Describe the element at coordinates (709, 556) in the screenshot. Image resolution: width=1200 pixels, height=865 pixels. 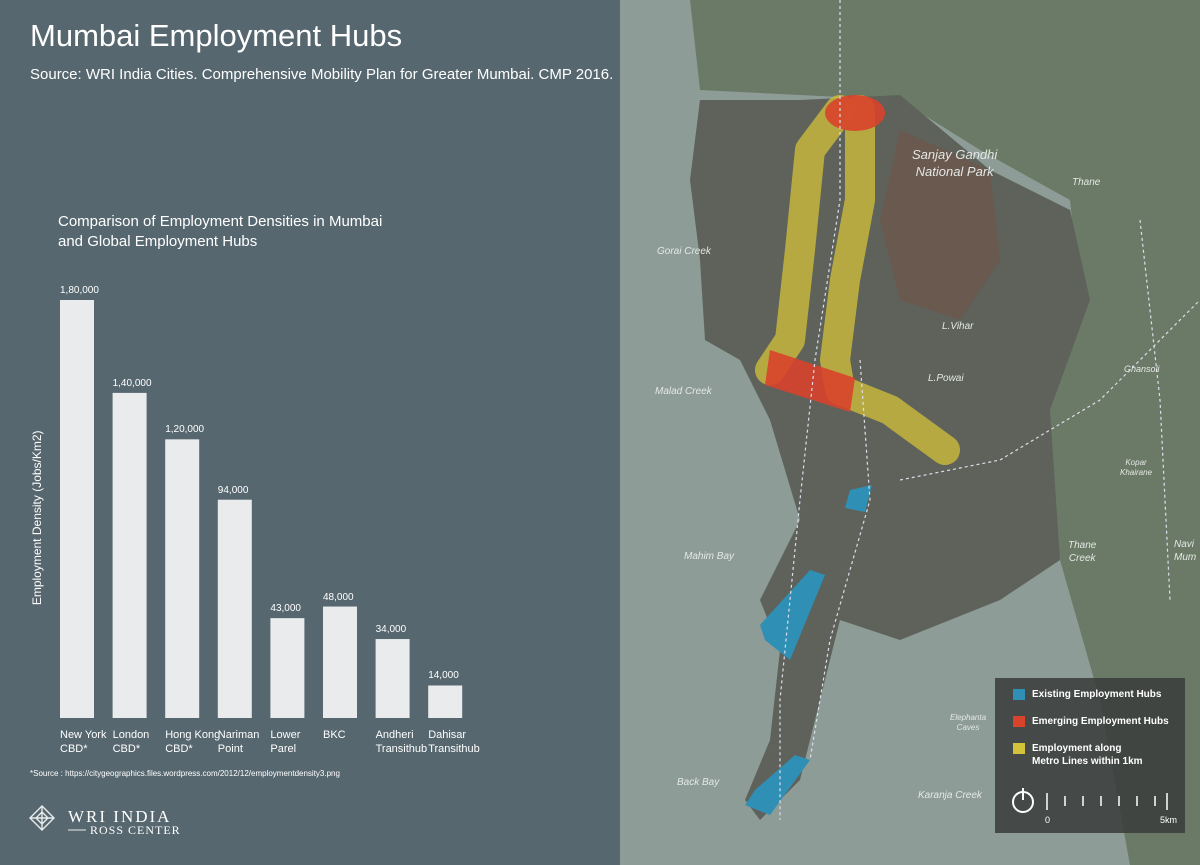
I see `place-label: Mahim Bay` at that location.